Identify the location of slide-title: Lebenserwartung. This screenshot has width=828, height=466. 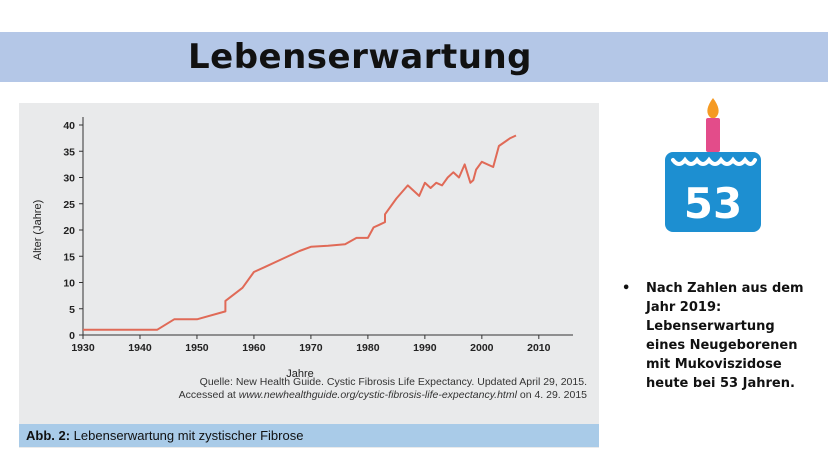
(359, 57).